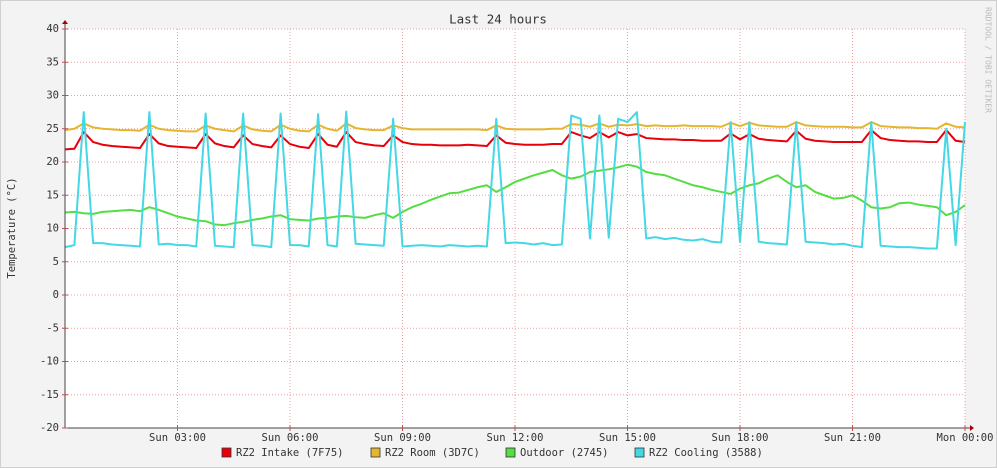 The image size is (997, 468). I want to click on y-tick-label: 20, so click(52, 162).